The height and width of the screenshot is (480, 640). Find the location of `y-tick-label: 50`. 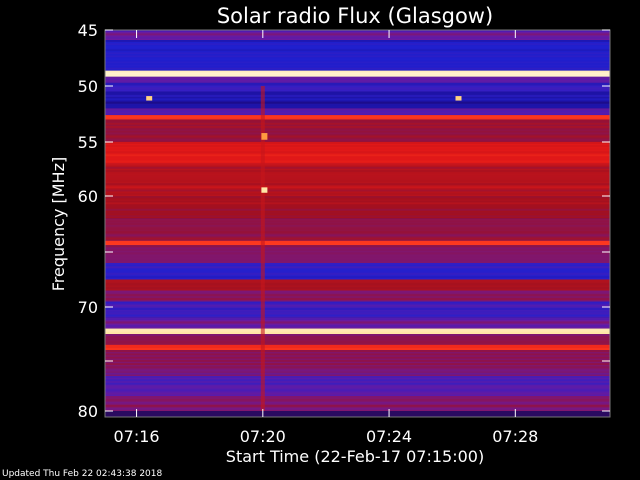

y-tick-label: 50 is located at coordinates (88, 86).